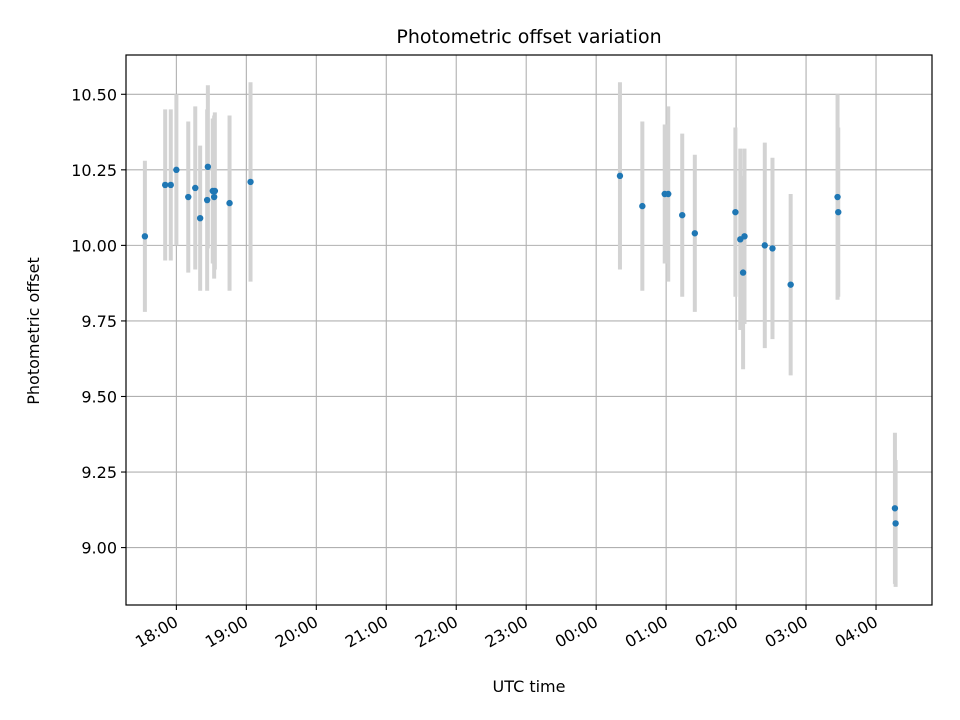  I want to click on x-tick-label: 22:00, so click(436, 632).